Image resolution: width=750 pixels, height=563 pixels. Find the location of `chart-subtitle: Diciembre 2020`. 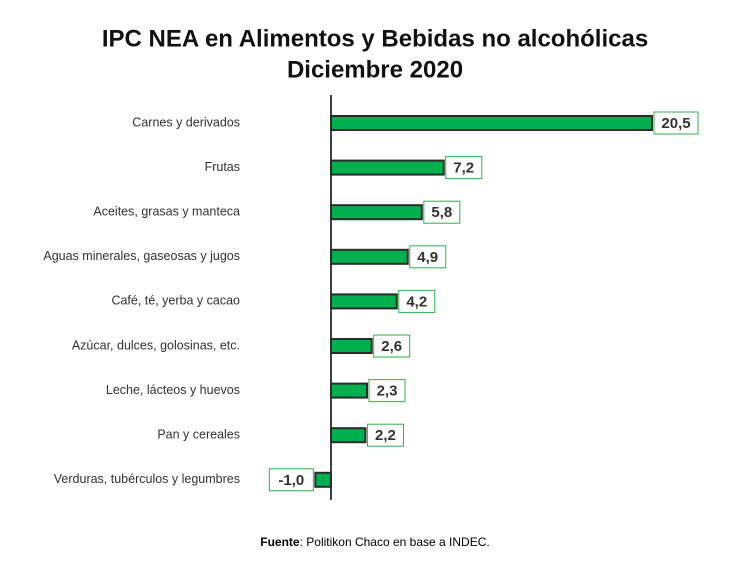

chart-subtitle: Diciembre 2020 is located at coordinates (375, 69).